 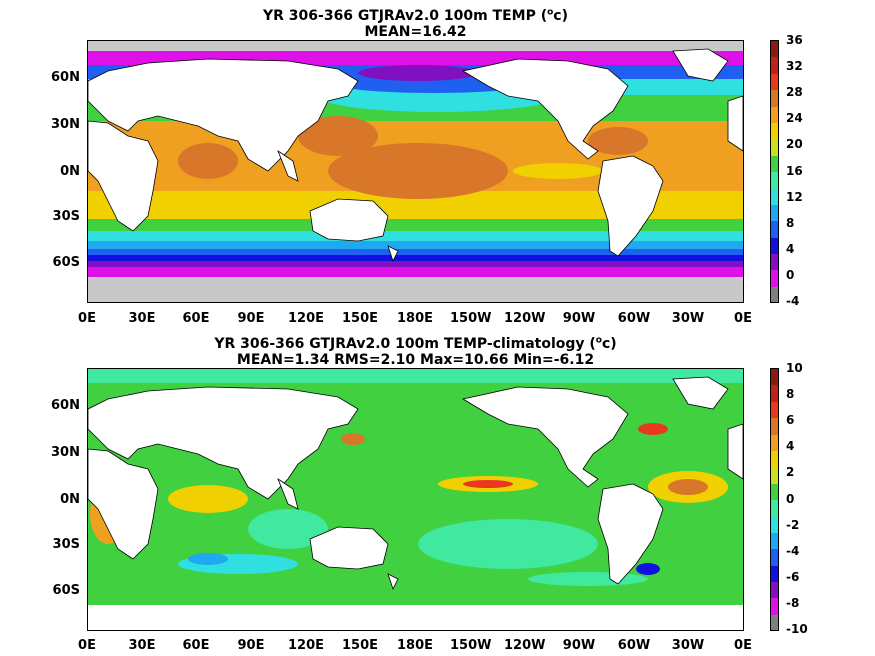 What do you see at coordinates (415, 15) in the screenshot?
I see `title-line1: YR 306-366 GTJRAv2.0 100m TEMP (oc)` at bounding box center [415, 15].